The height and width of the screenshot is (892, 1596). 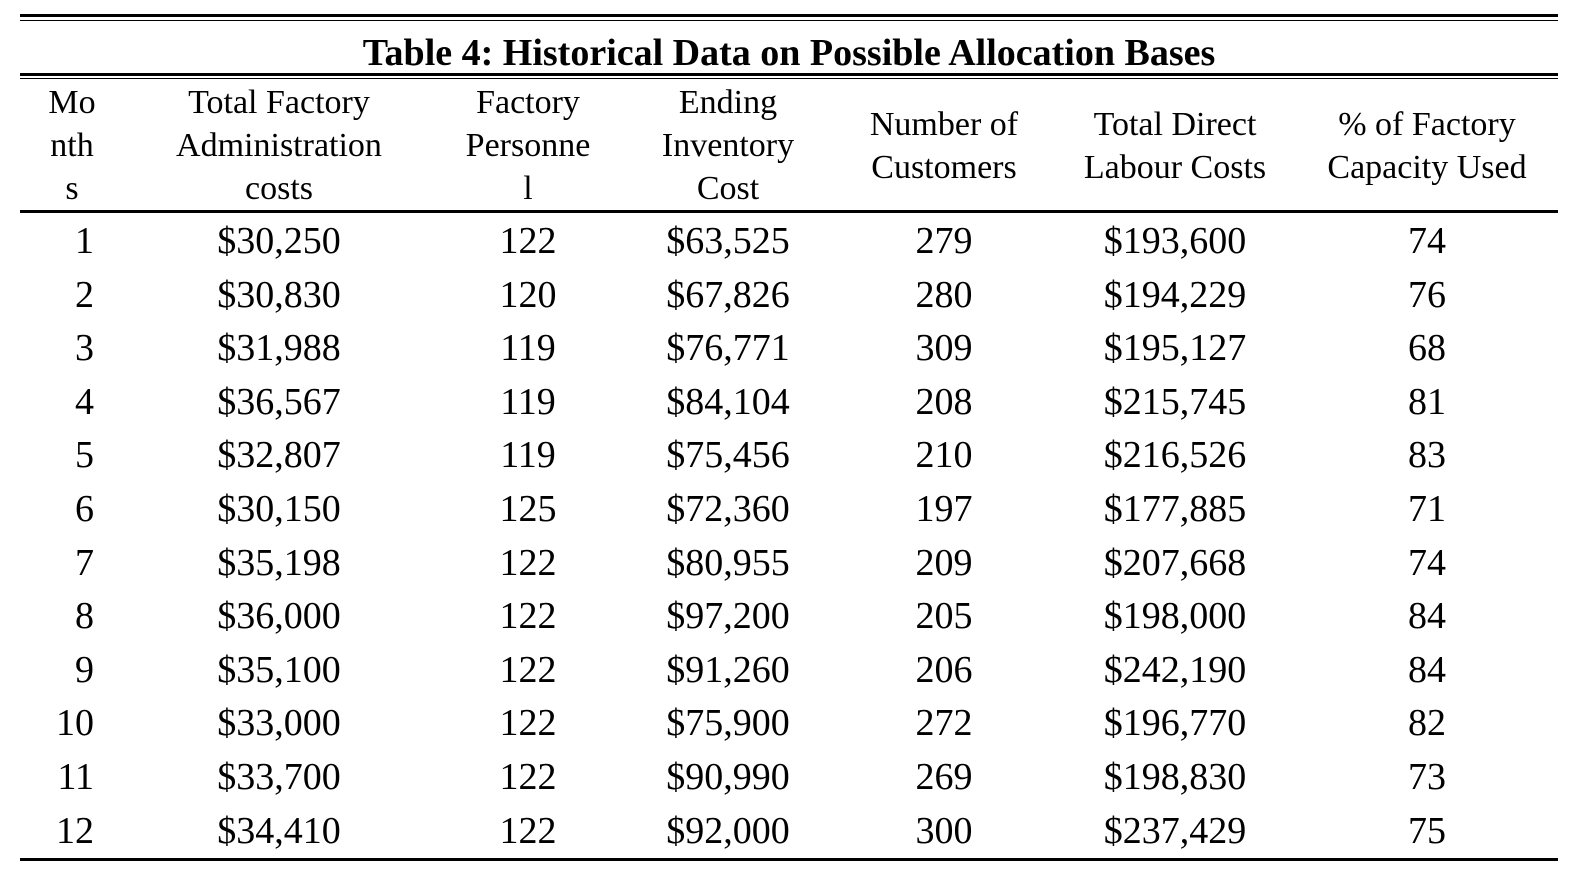 I want to click on cell-customers: 280, so click(x=944, y=294).